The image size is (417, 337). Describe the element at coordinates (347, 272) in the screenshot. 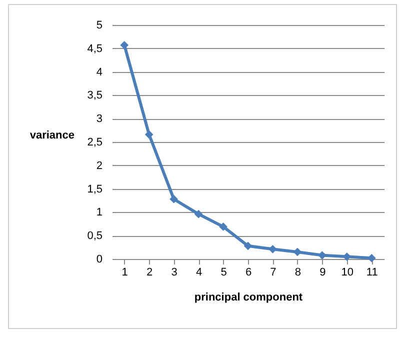

I see `x-tick-label: 10` at that location.